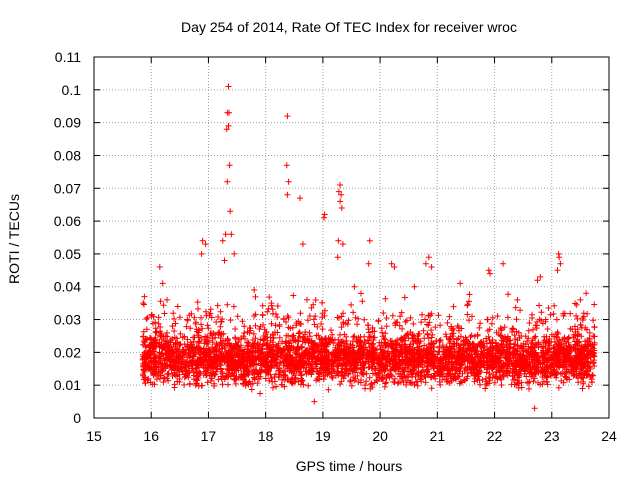  Describe the element at coordinates (67, 320) in the screenshot. I see `y-tick-label: 0.03` at that location.